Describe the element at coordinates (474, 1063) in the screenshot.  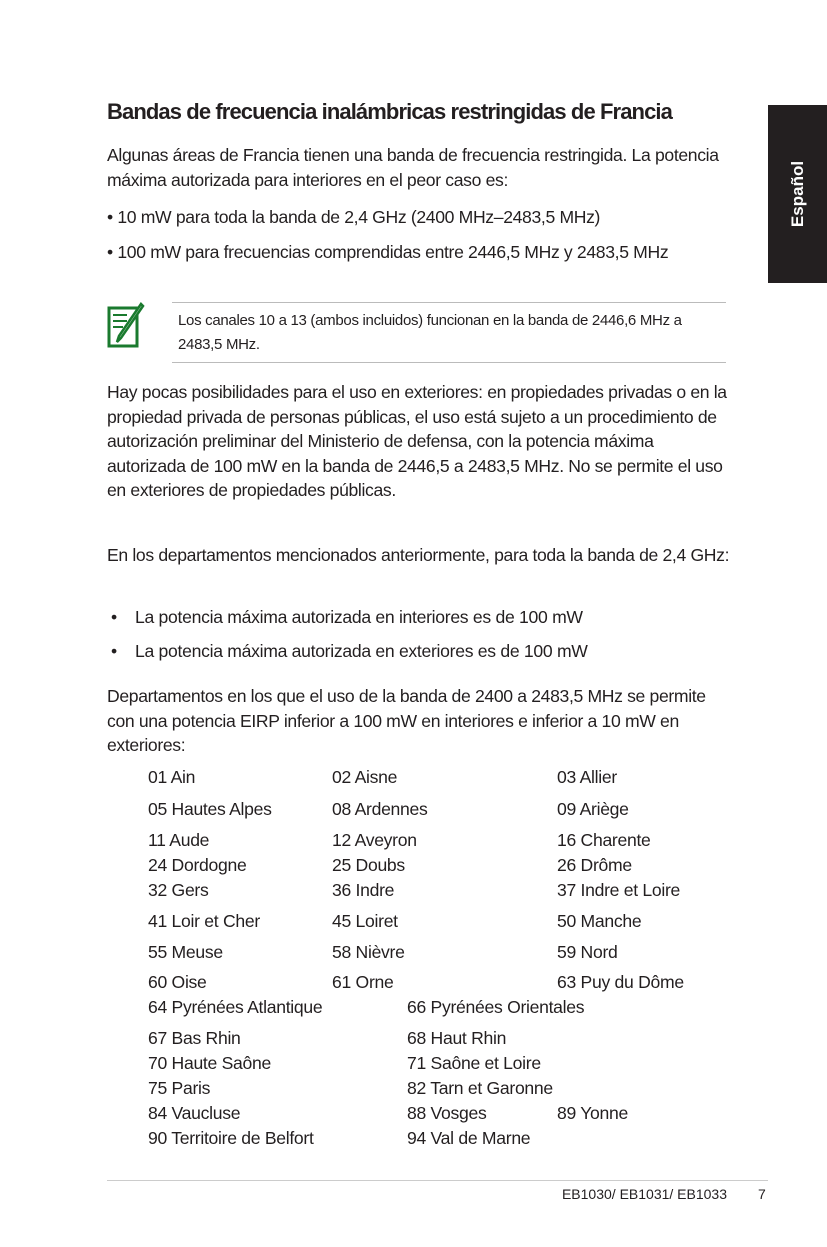
I see `department-entry: 71 Saône et Loire` at that location.